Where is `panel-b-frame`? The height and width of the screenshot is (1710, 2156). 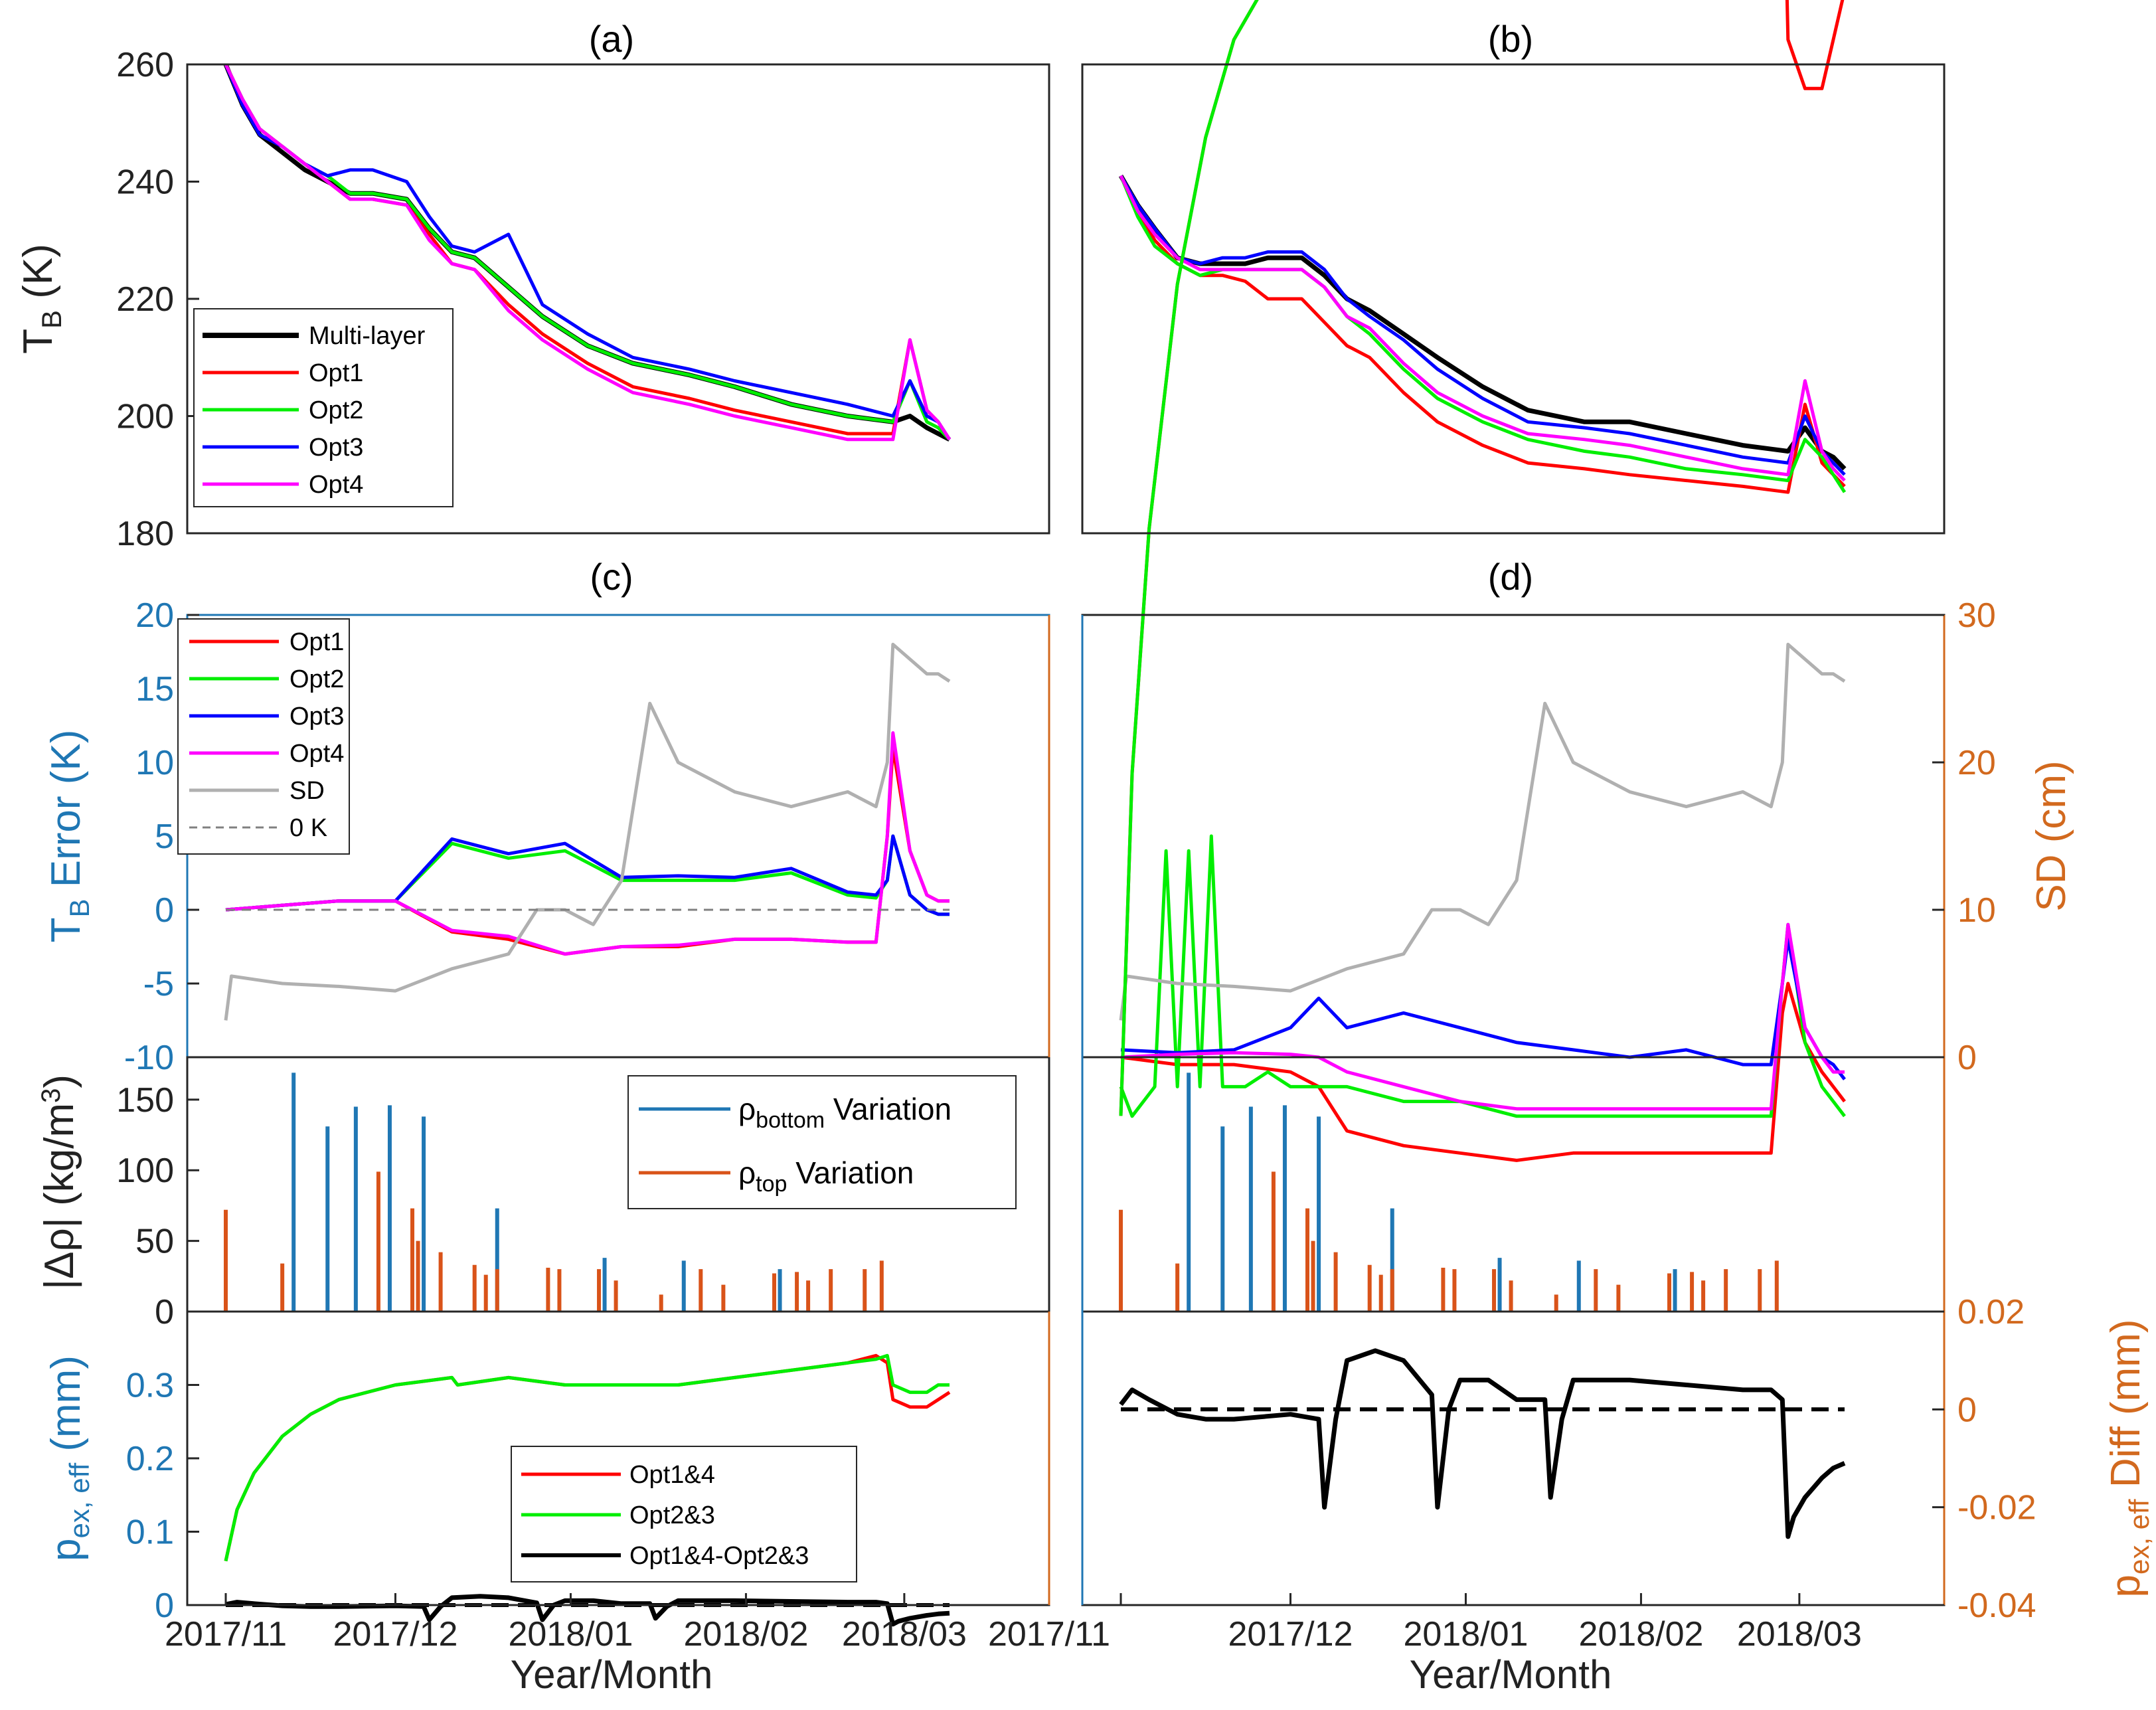
panel-b-frame is located at coordinates (1514, 299).